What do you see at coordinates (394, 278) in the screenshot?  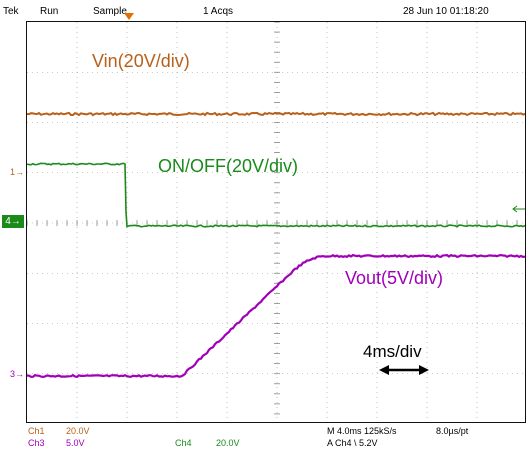 I see `vout-label: Vout(5V/div)` at bounding box center [394, 278].